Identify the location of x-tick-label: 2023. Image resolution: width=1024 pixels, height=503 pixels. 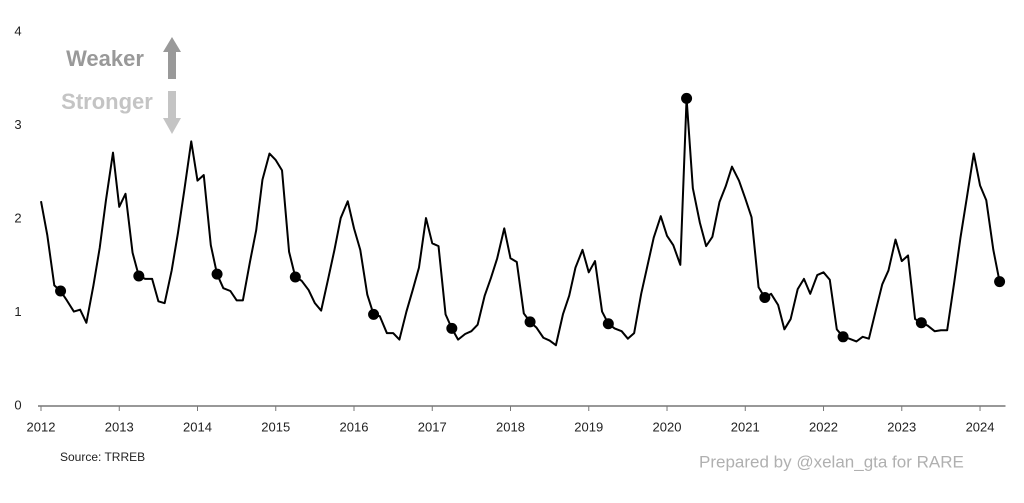
(901, 426).